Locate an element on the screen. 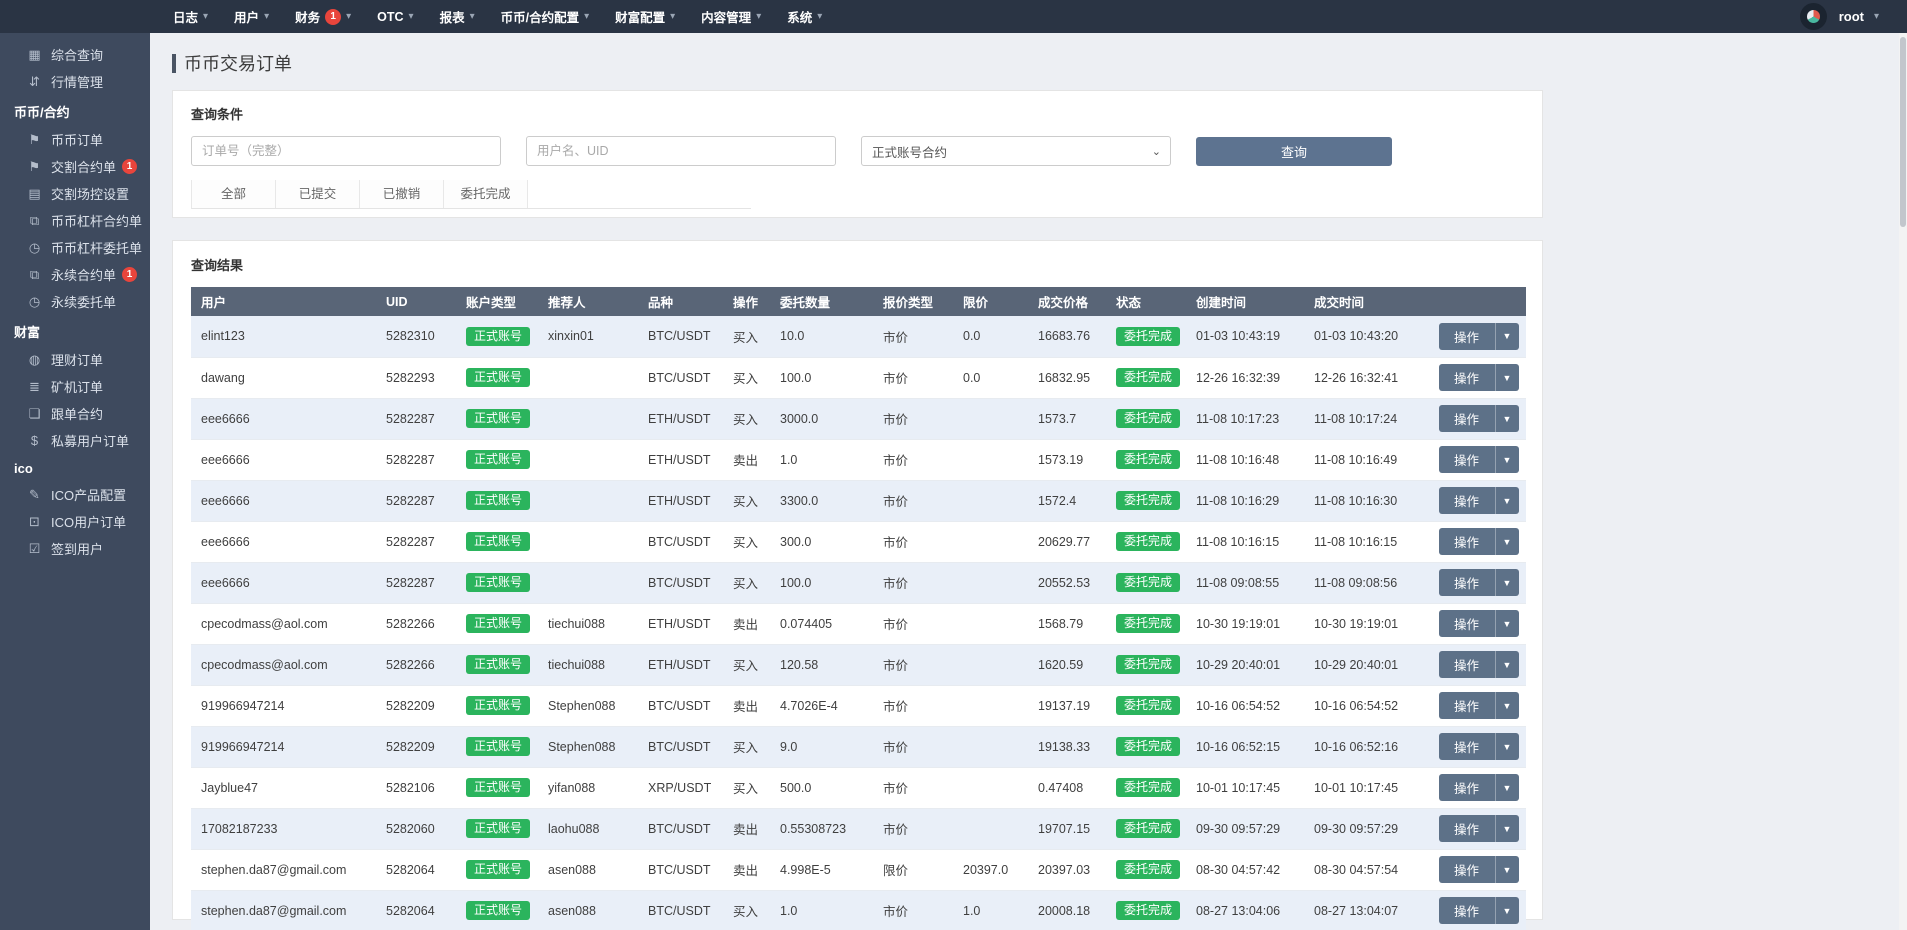  user-search-input is located at coordinates (681, 151).